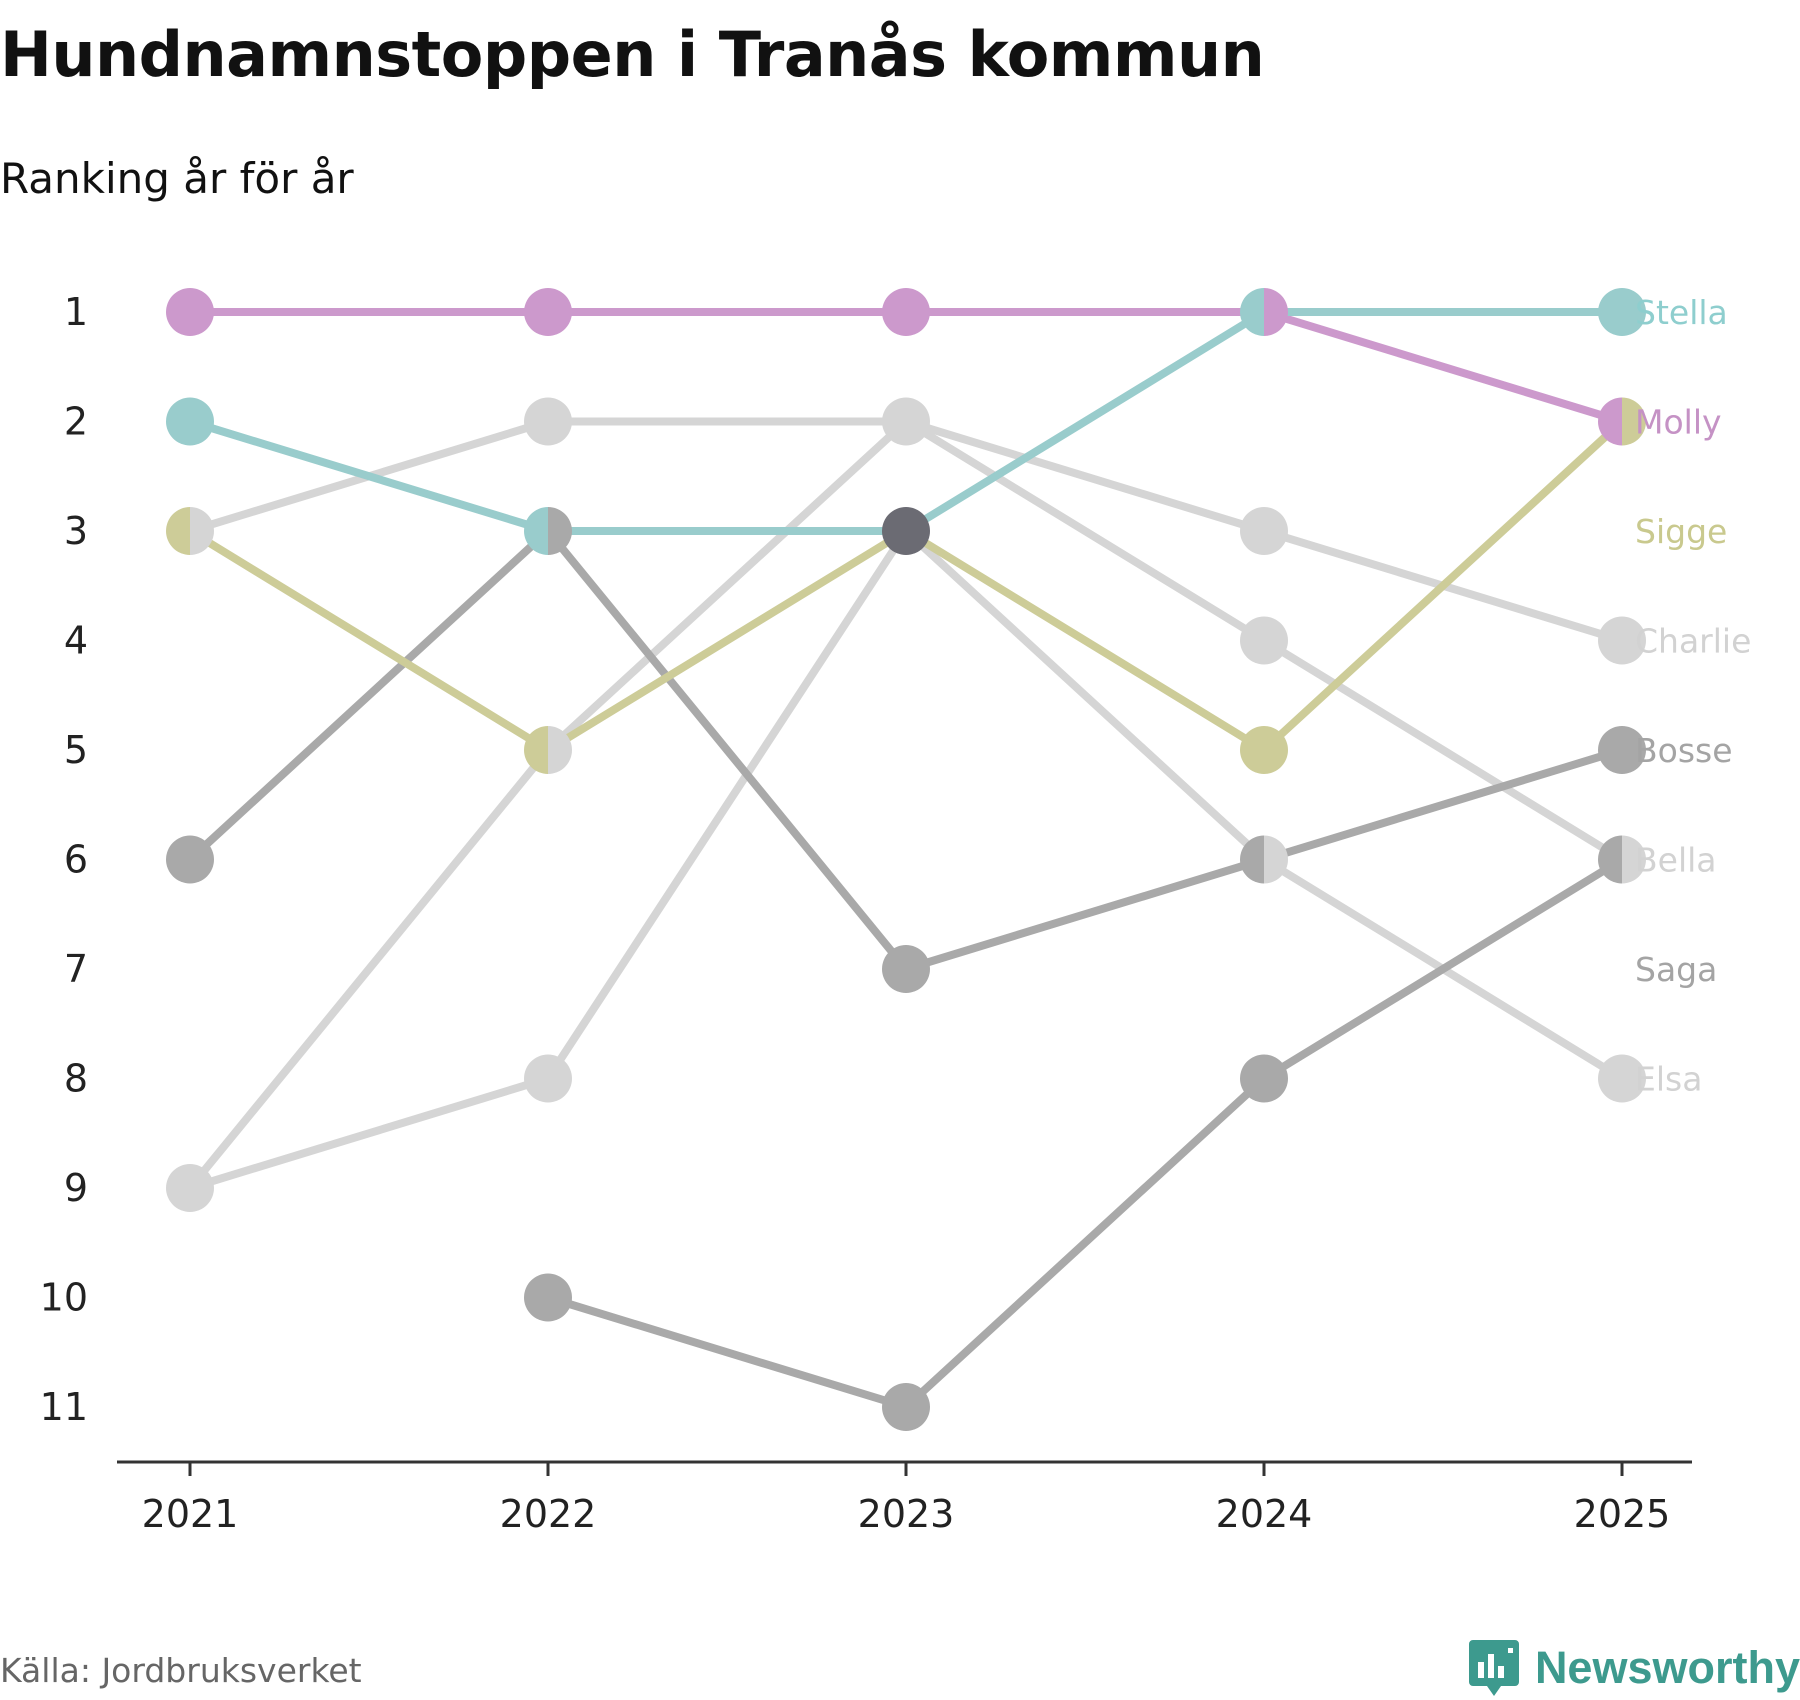 This screenshot has height=1700, width=1800. What do you see at coordinates (76, 1079) in the screenshot?
I see `y-tick-label-8: 8` at bounding box center [76, 1079].